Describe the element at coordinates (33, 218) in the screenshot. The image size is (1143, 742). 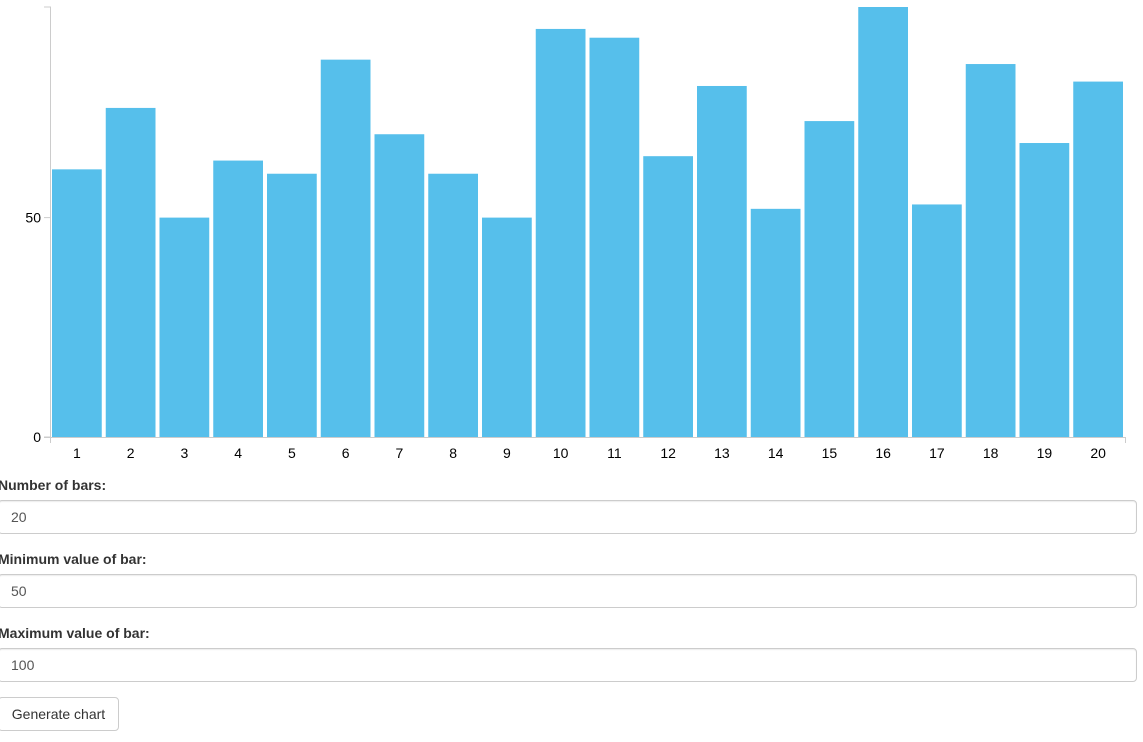
I see `y-tick-label: 50` at that location.